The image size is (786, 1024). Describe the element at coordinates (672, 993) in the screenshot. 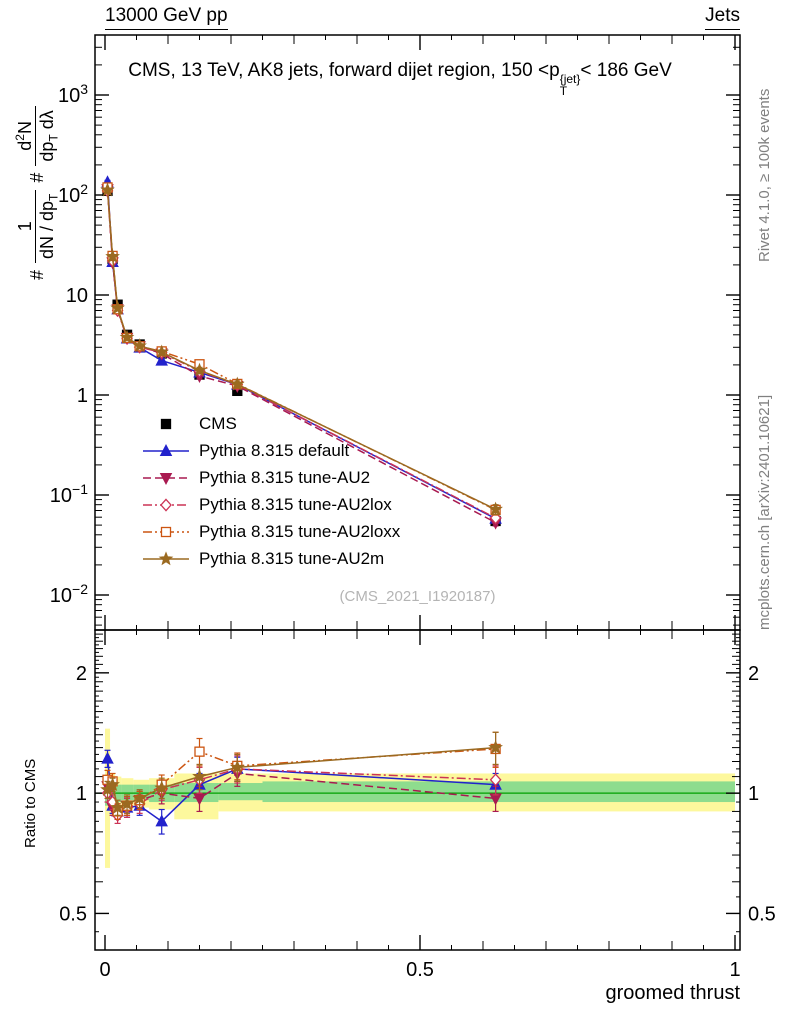

I see `x-axis-title: groomed thrust` at that location.